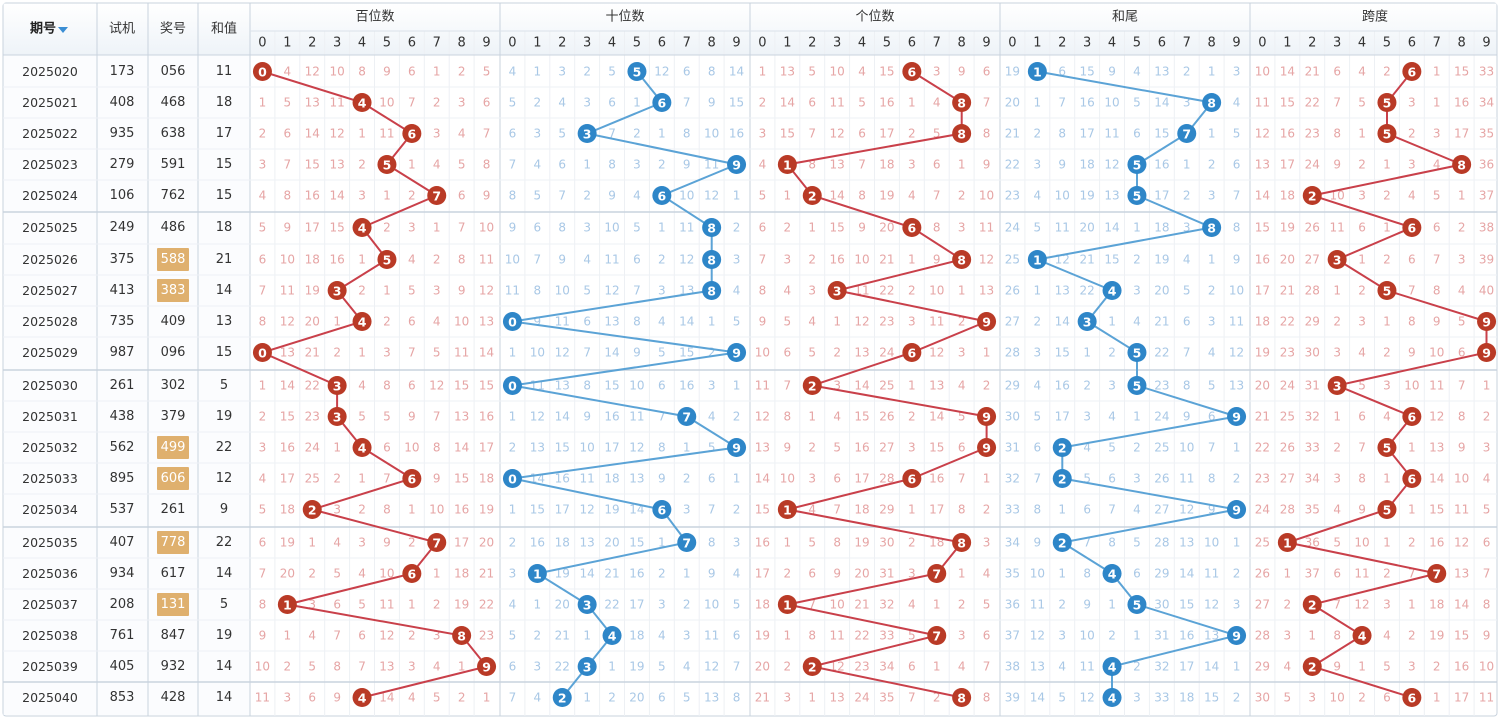  What do you see at coordinates (587, 43) in the screenshot?
I see `digit-tick-label: 3` at bounding box center [587, 43].